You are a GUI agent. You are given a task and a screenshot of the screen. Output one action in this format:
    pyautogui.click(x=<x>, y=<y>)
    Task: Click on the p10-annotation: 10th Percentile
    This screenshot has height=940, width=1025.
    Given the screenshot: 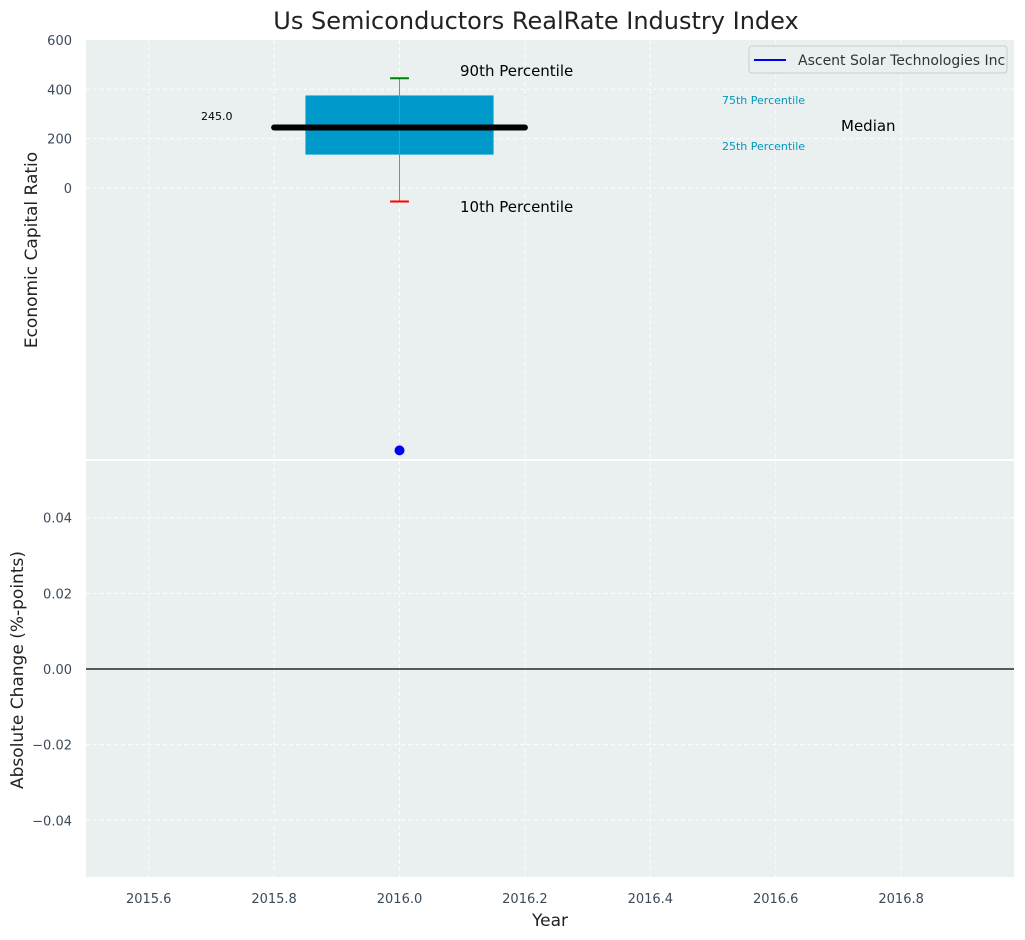 What is the action you would take?
    pyautogui.click(x=516, y=207)
    